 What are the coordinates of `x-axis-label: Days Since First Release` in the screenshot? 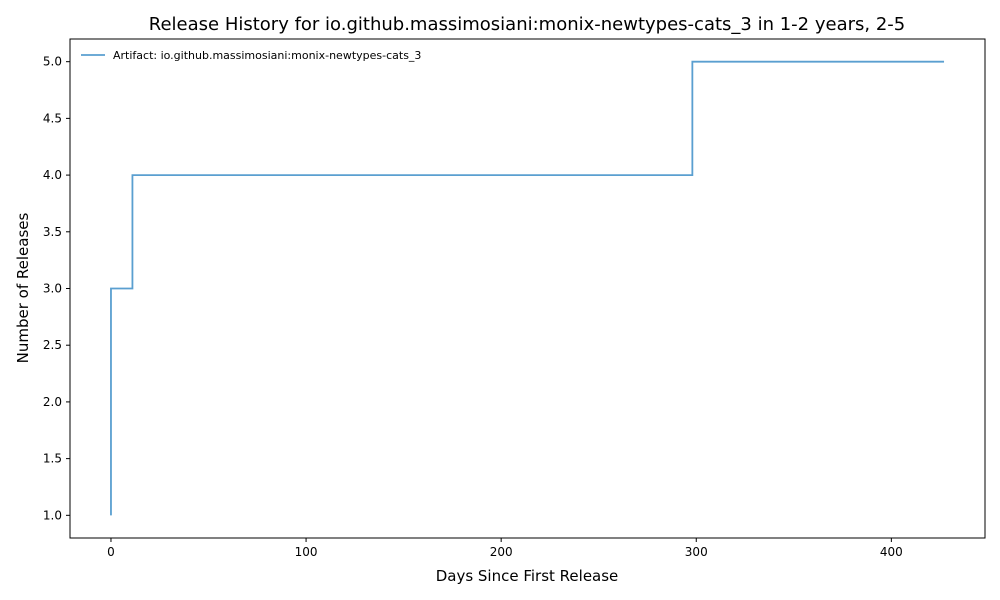 It's located at (527, 576).